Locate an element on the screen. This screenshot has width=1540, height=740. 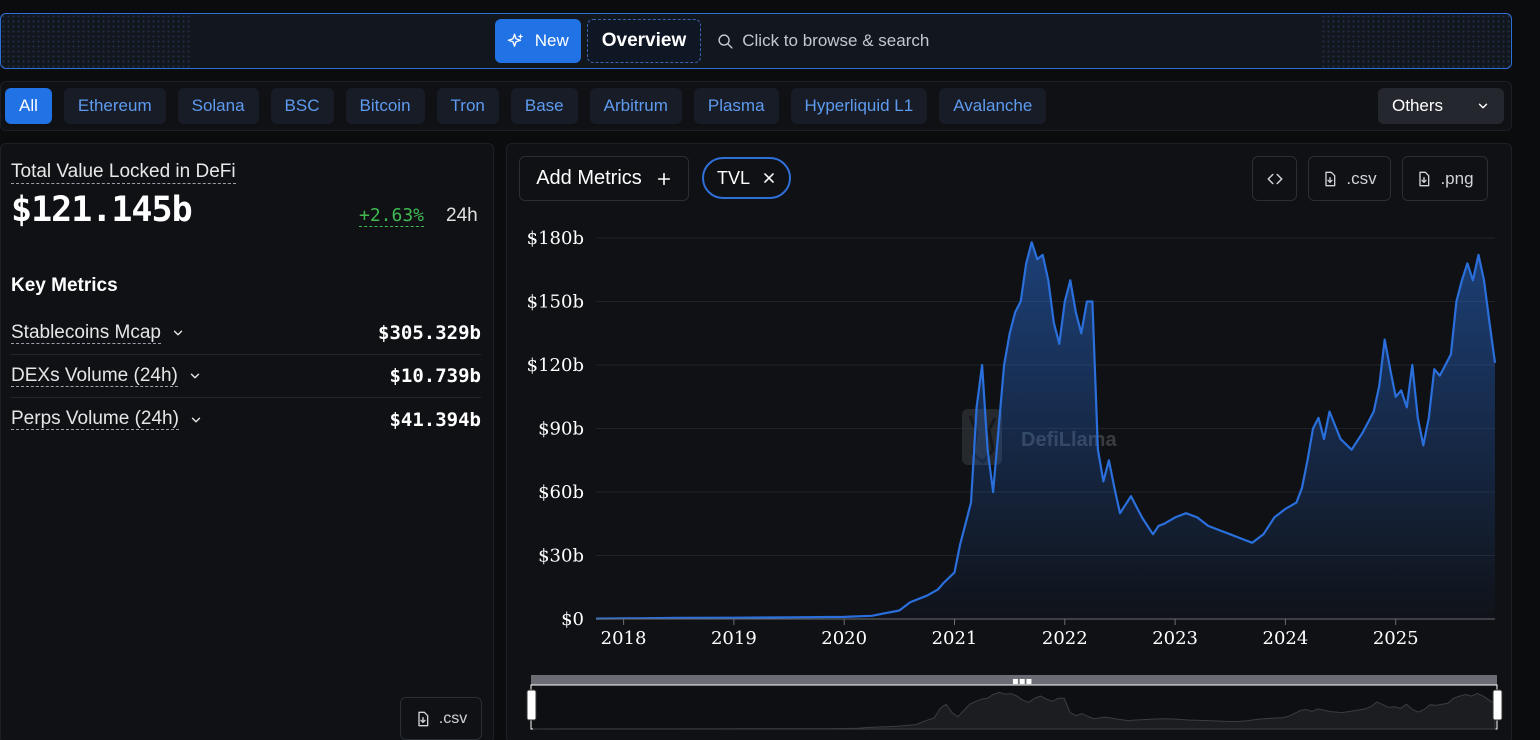
brush-handle-right is located at coordinates (1497, 705).